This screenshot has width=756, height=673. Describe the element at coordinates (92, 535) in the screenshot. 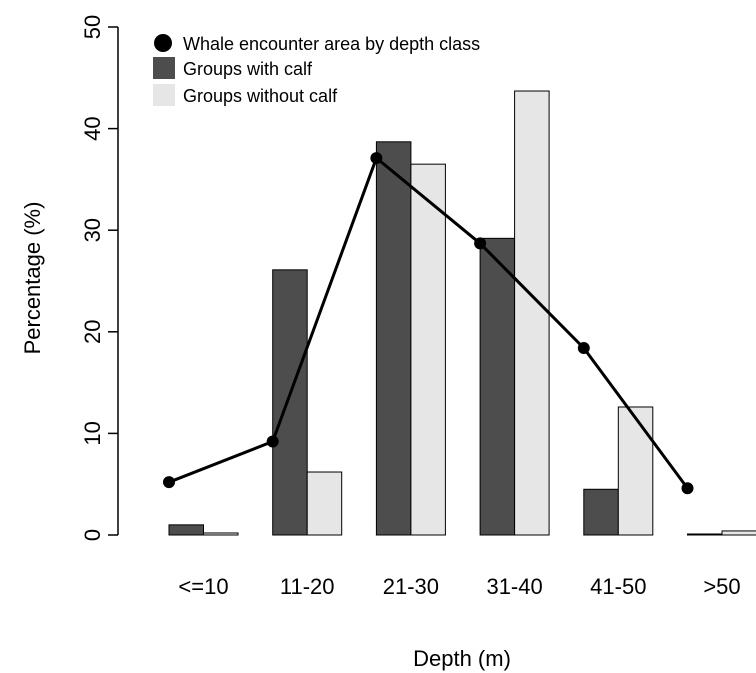

I see `y-tick-label: 0` at that location.